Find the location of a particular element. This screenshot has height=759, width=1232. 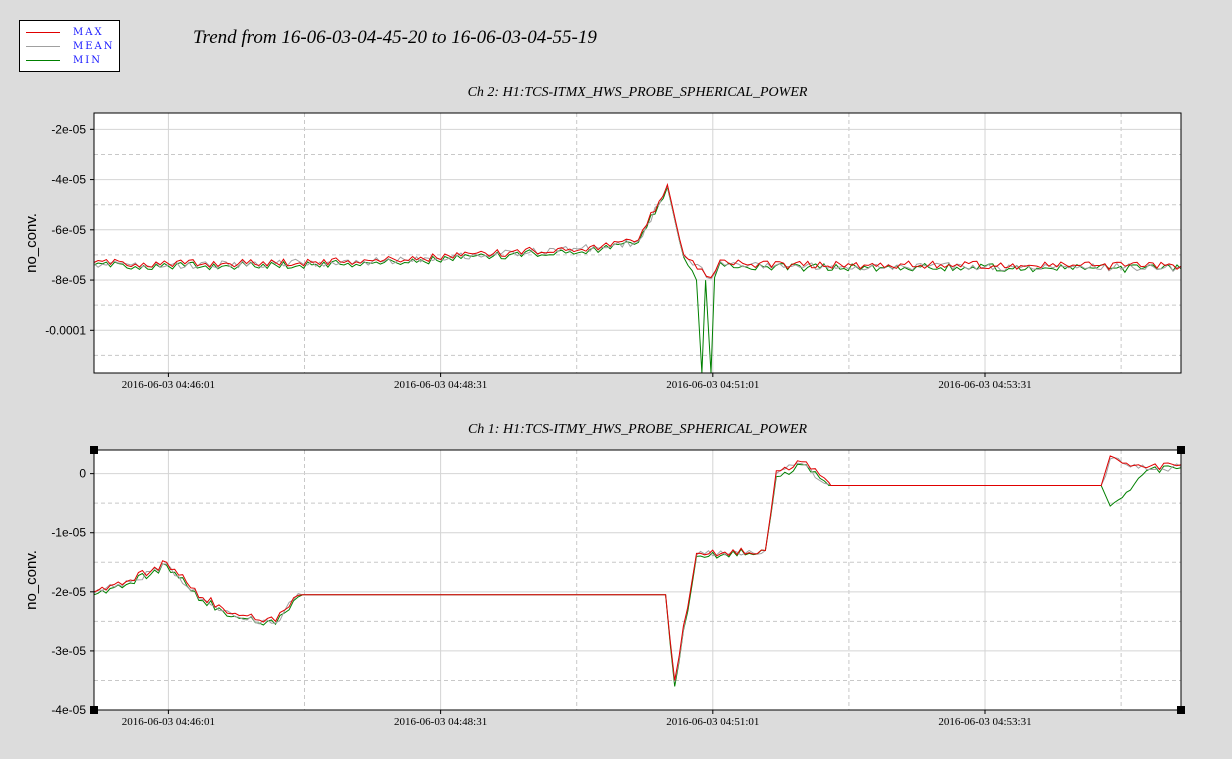

ch2-xtick-label-0: 2016-06-03 04:46:01 is located at coordinates (168, 385).